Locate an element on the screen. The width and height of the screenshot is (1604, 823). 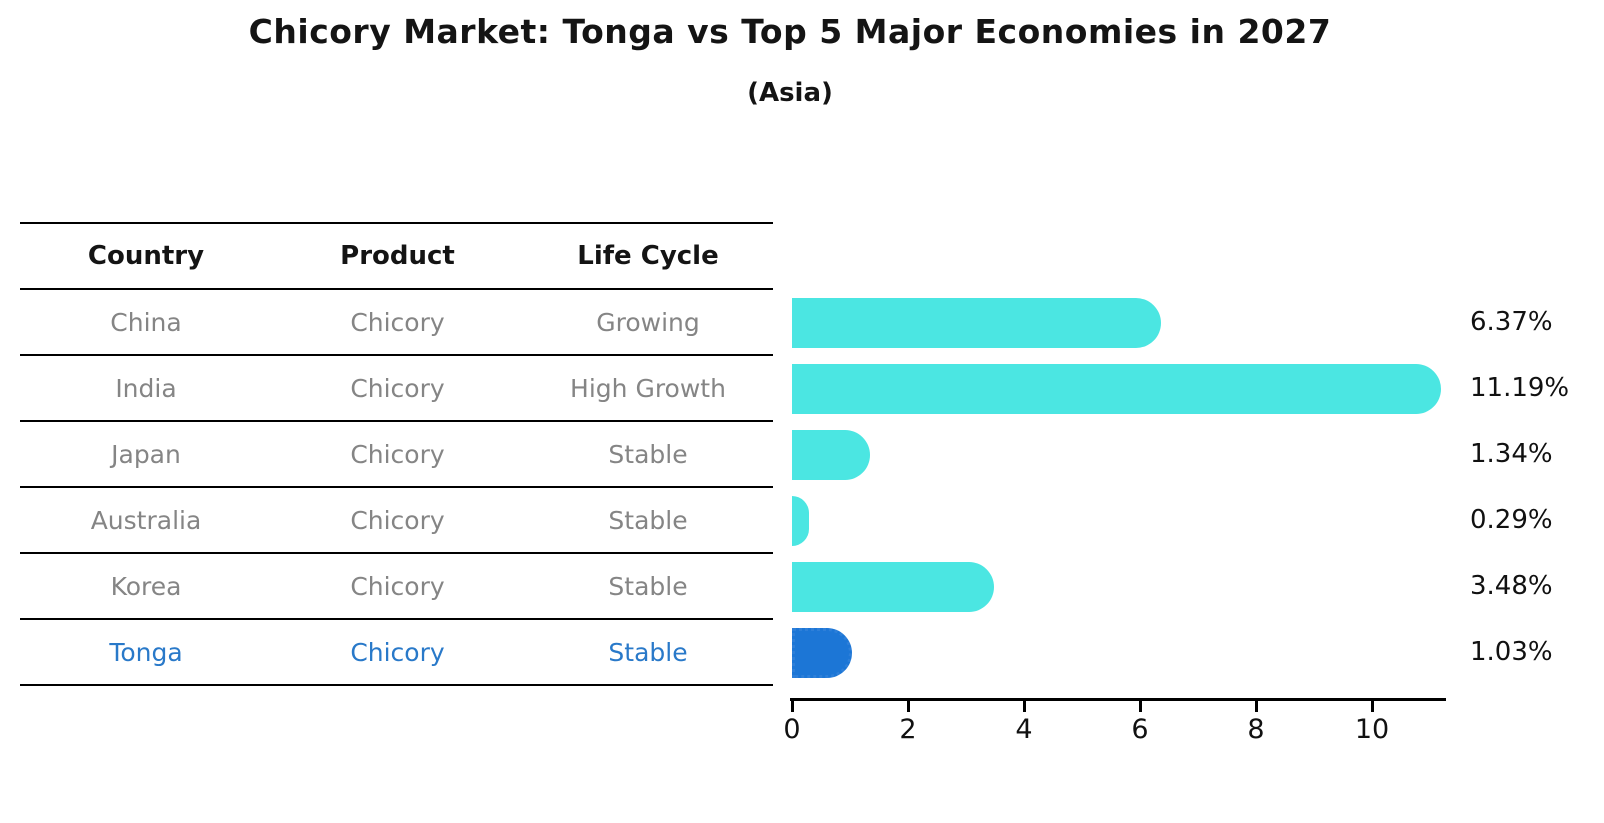
table-row-japan: Japan Chicory Stable is located at coordinates (396, 455).